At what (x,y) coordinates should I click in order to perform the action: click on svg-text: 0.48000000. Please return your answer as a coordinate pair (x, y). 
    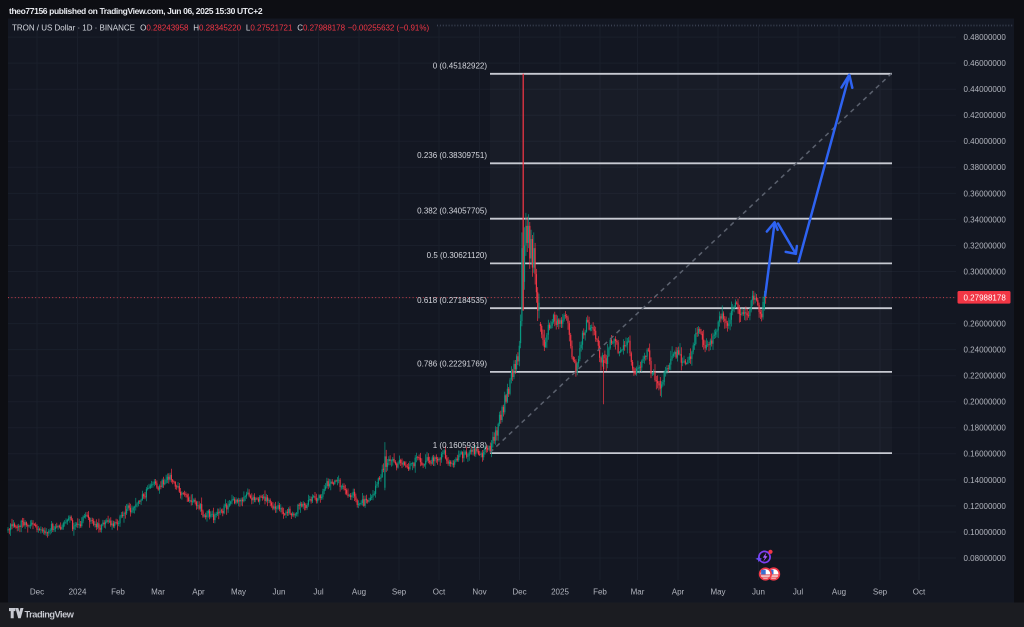
    Looking at the image, I should click on (985, 37).